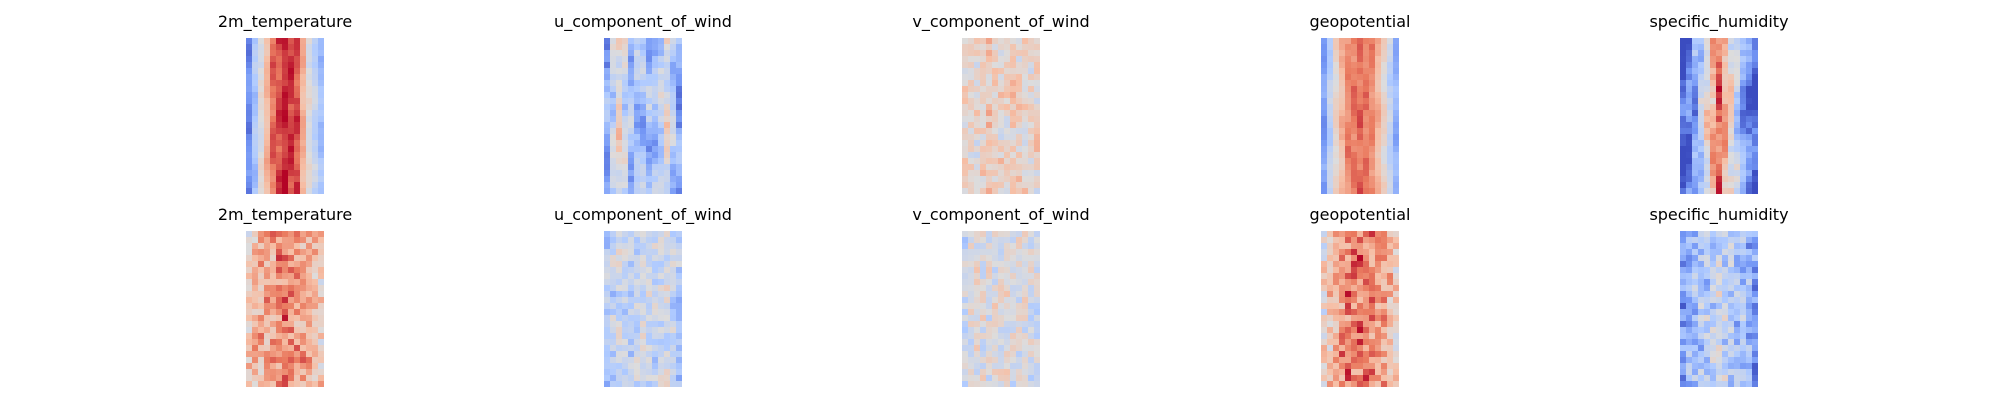 Image resolution: width=2000 pixels, height=400 pixels. Describe the element at coordinates (643, 214) in the screenshot. I see `panel-title: u_component_of_wind` at that location.